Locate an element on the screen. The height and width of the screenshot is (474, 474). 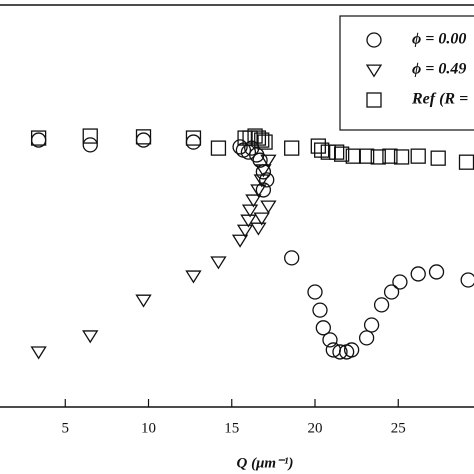
x-tick-label: 5 is located at coordinates (66, 428).